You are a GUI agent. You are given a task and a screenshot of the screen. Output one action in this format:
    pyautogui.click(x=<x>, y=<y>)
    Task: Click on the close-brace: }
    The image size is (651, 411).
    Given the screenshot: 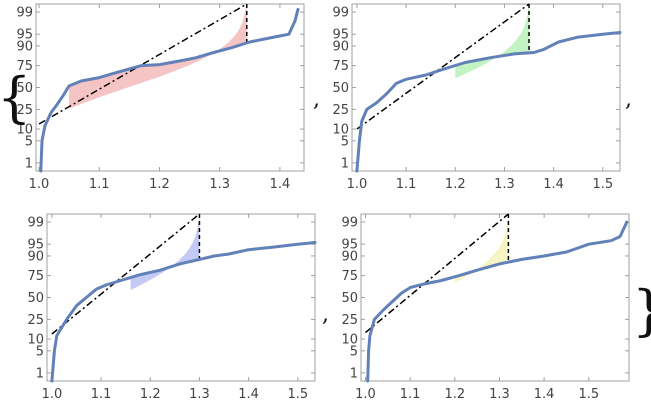 What is the action you would take?
    pyautogui.click(x=641, y=310)
    